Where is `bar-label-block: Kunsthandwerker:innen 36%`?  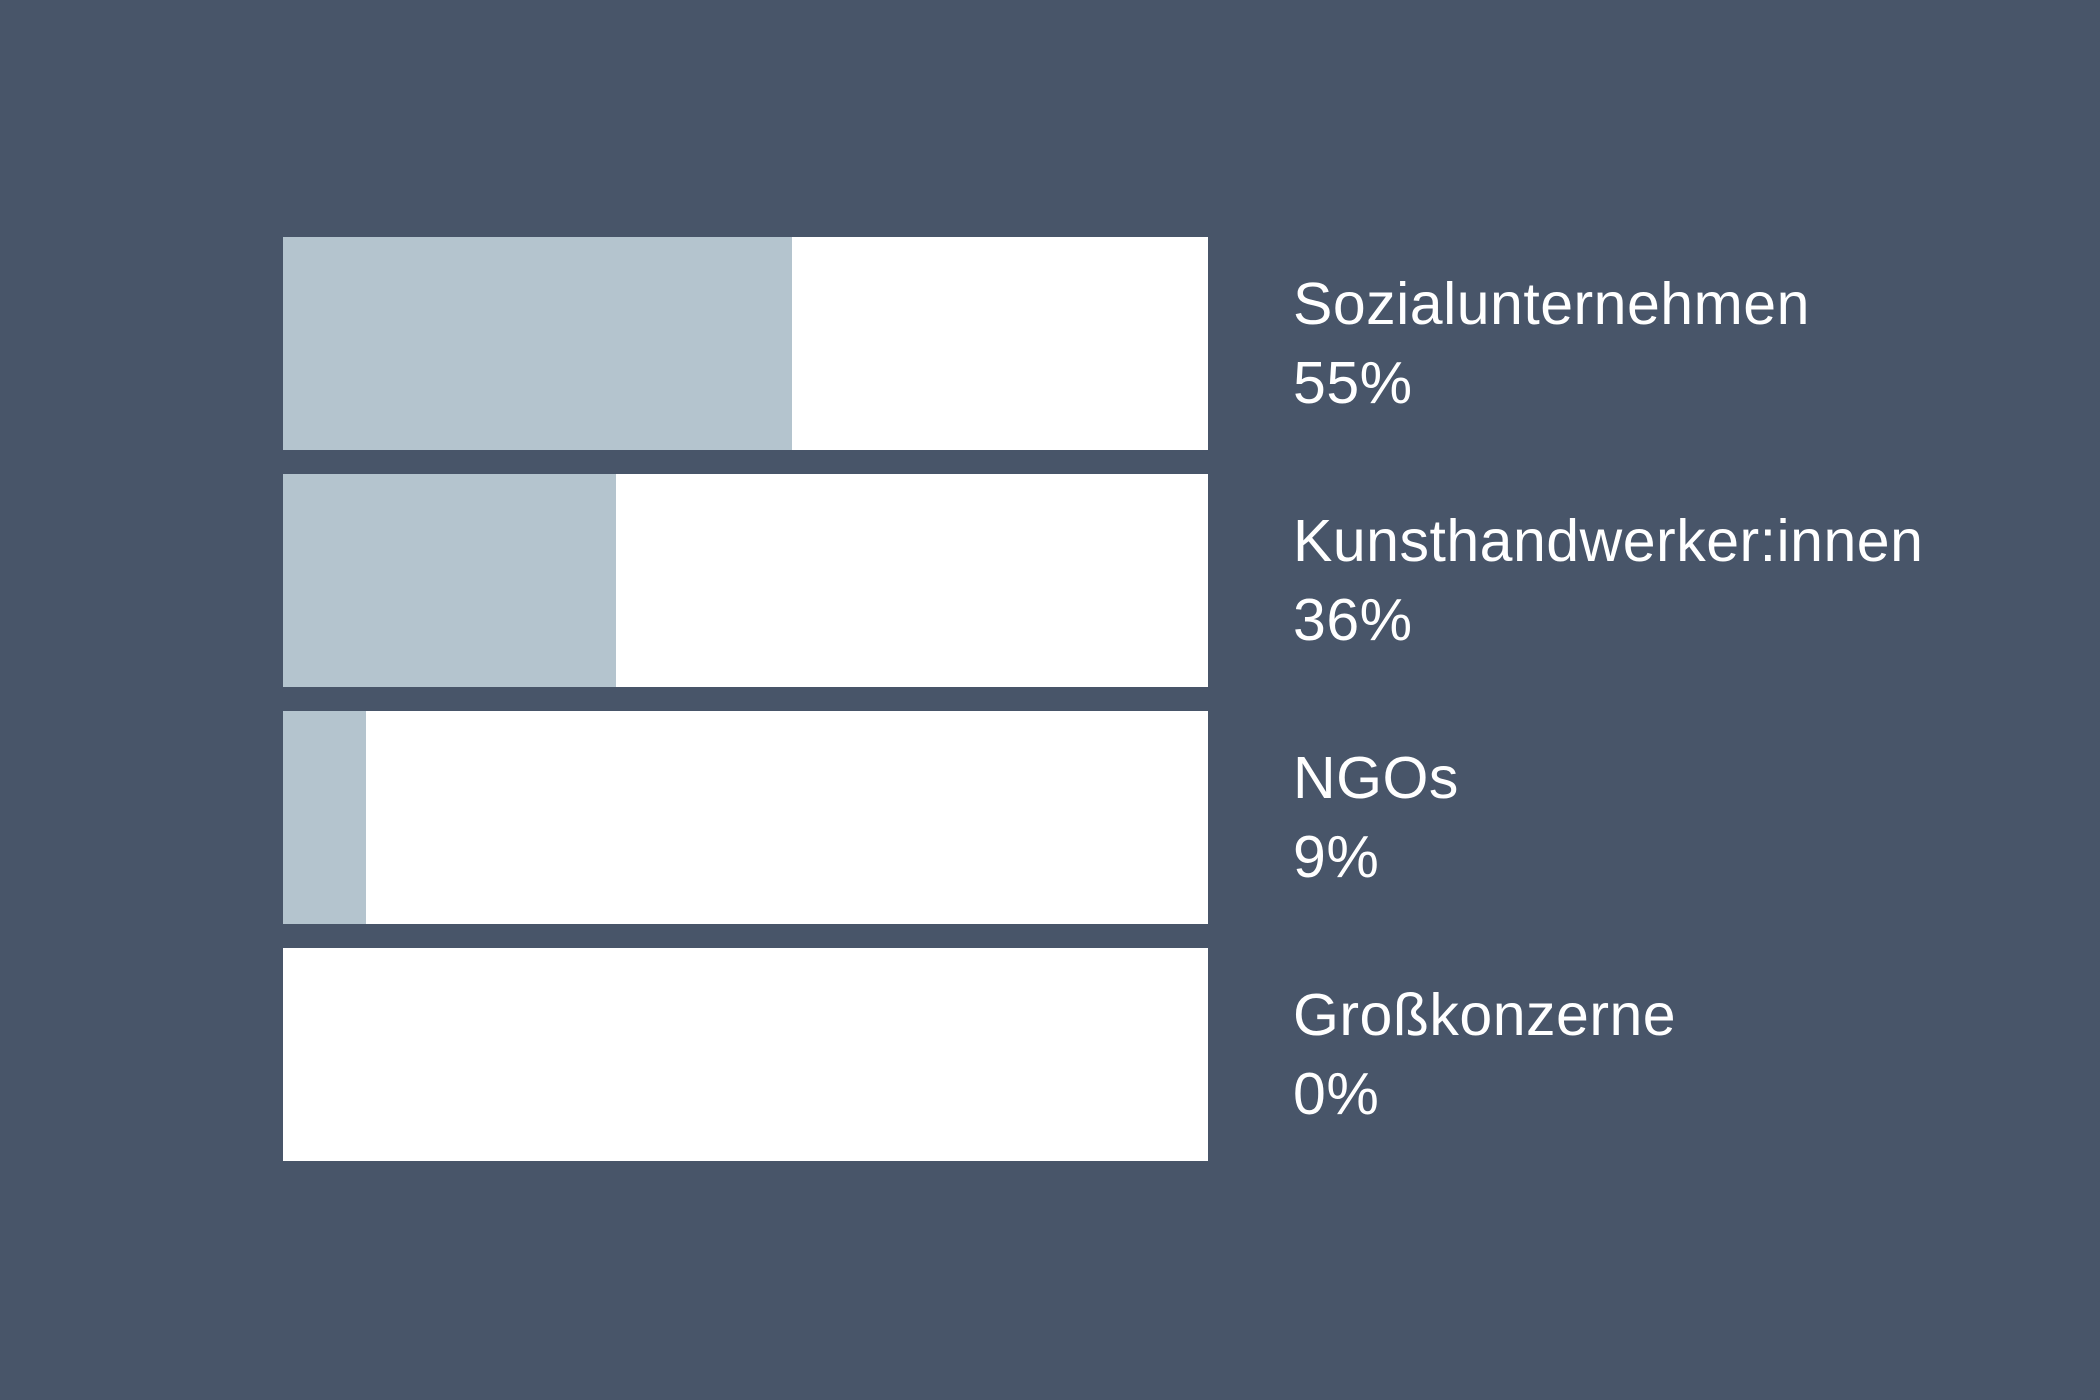
bar-label-block: Kunsthandwerker:innen 36% is located at coordinates (1673, 580).